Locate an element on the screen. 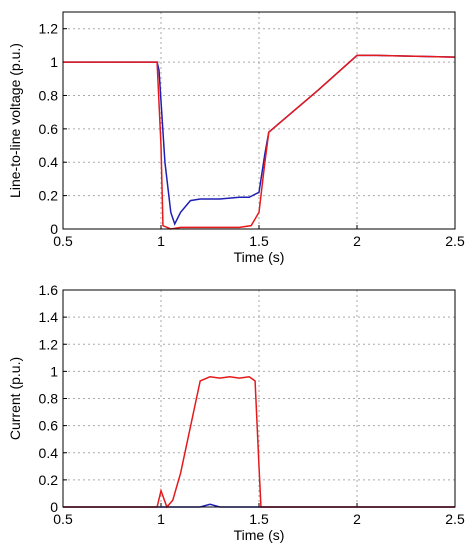 The width and height of the screenshot is (474, 552). y-tick-label: 1.4 is located at coordinates (49, 317).